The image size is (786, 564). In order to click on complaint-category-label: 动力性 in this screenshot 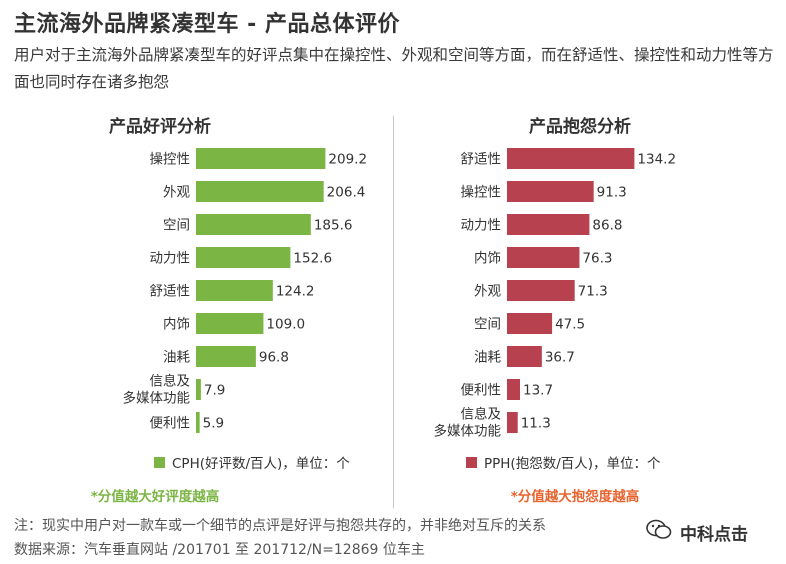, I will do `click(481, 226)`.